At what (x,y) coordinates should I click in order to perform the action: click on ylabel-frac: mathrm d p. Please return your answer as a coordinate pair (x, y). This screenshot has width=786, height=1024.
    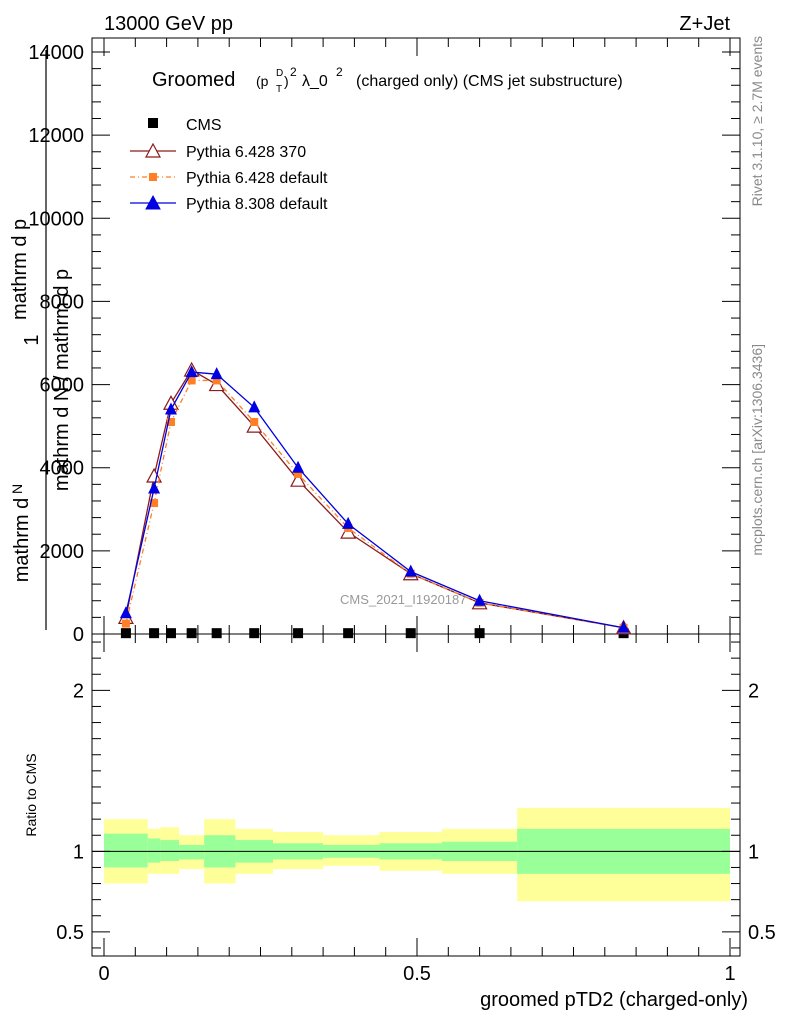
    Looking at the image, I should click on (20, 269).